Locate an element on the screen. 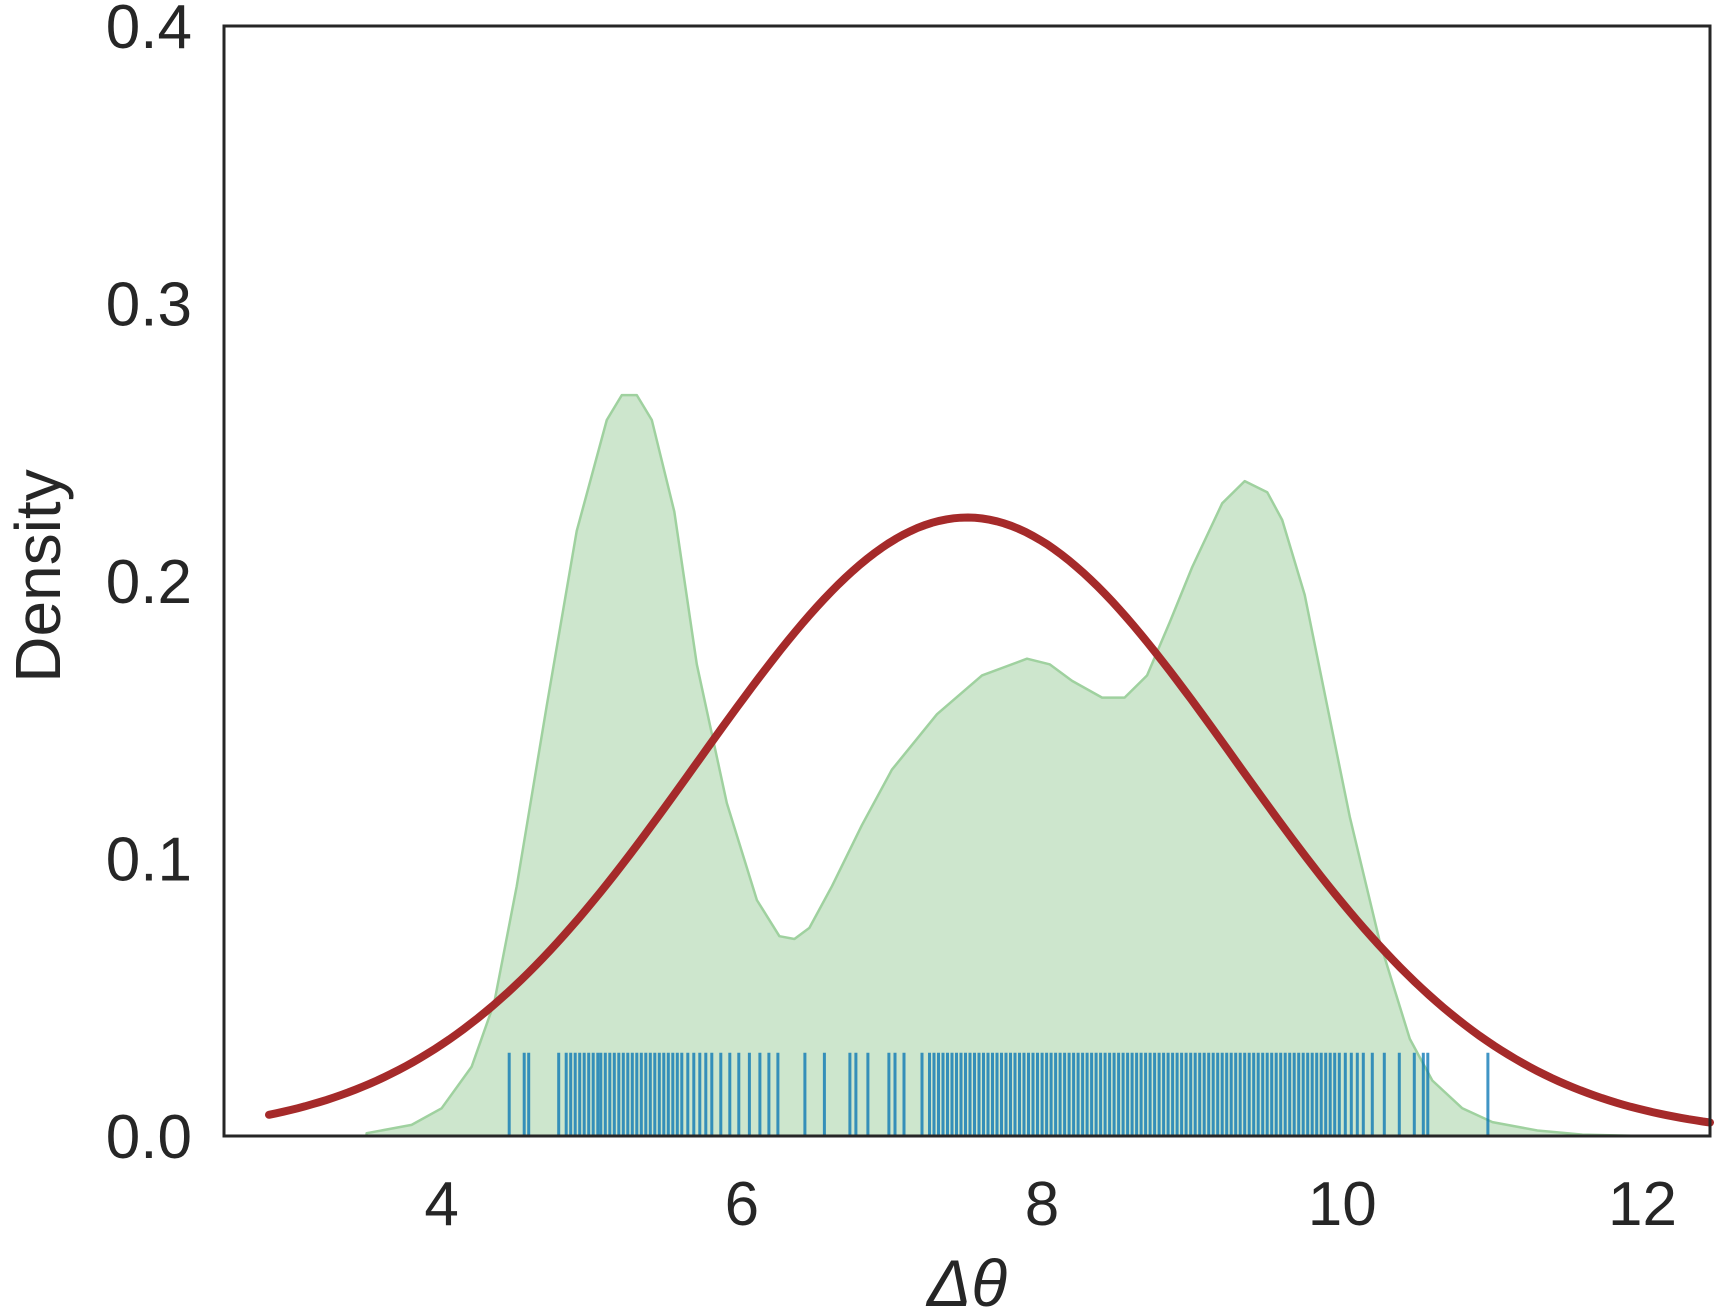 This screenshot has height=1314, width=1714. y-tick-label: 0.1 is located at coordinates (149, 860).